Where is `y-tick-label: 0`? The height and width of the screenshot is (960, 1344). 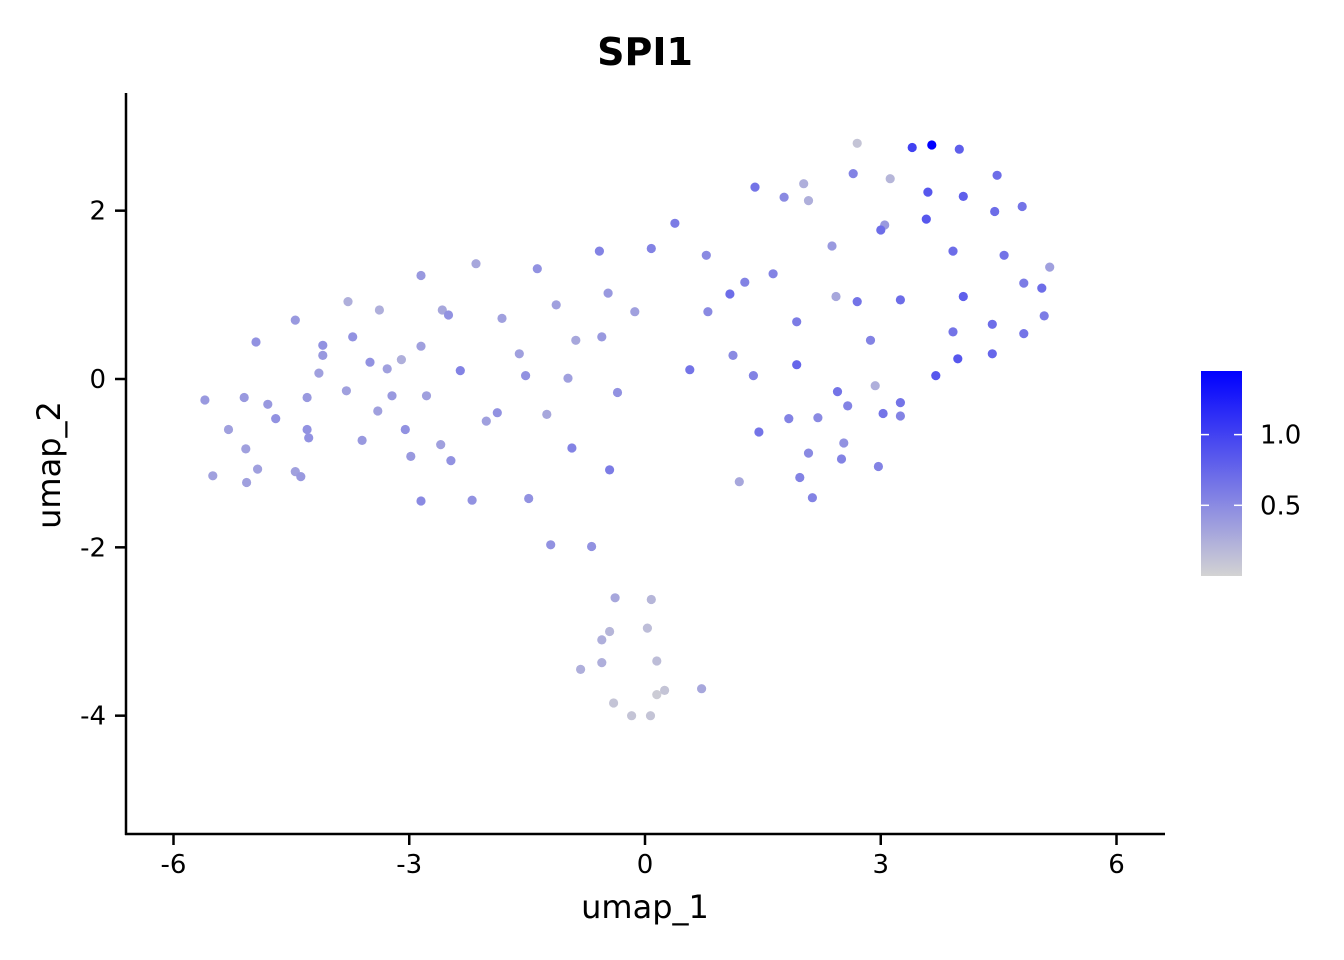 y-tick-label: 0 is located at coordinates (97, 380).